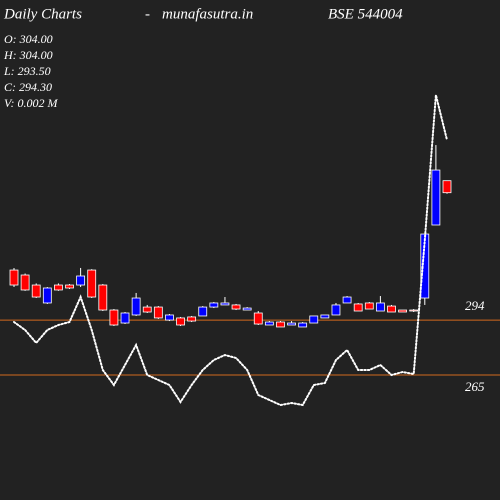 The width and height of the screenshot is (500, 500). What do you see at coordinates (42, 14) in the screenshot?
I see `chart-title: Daily Charts` at bounding box center [42, 14].